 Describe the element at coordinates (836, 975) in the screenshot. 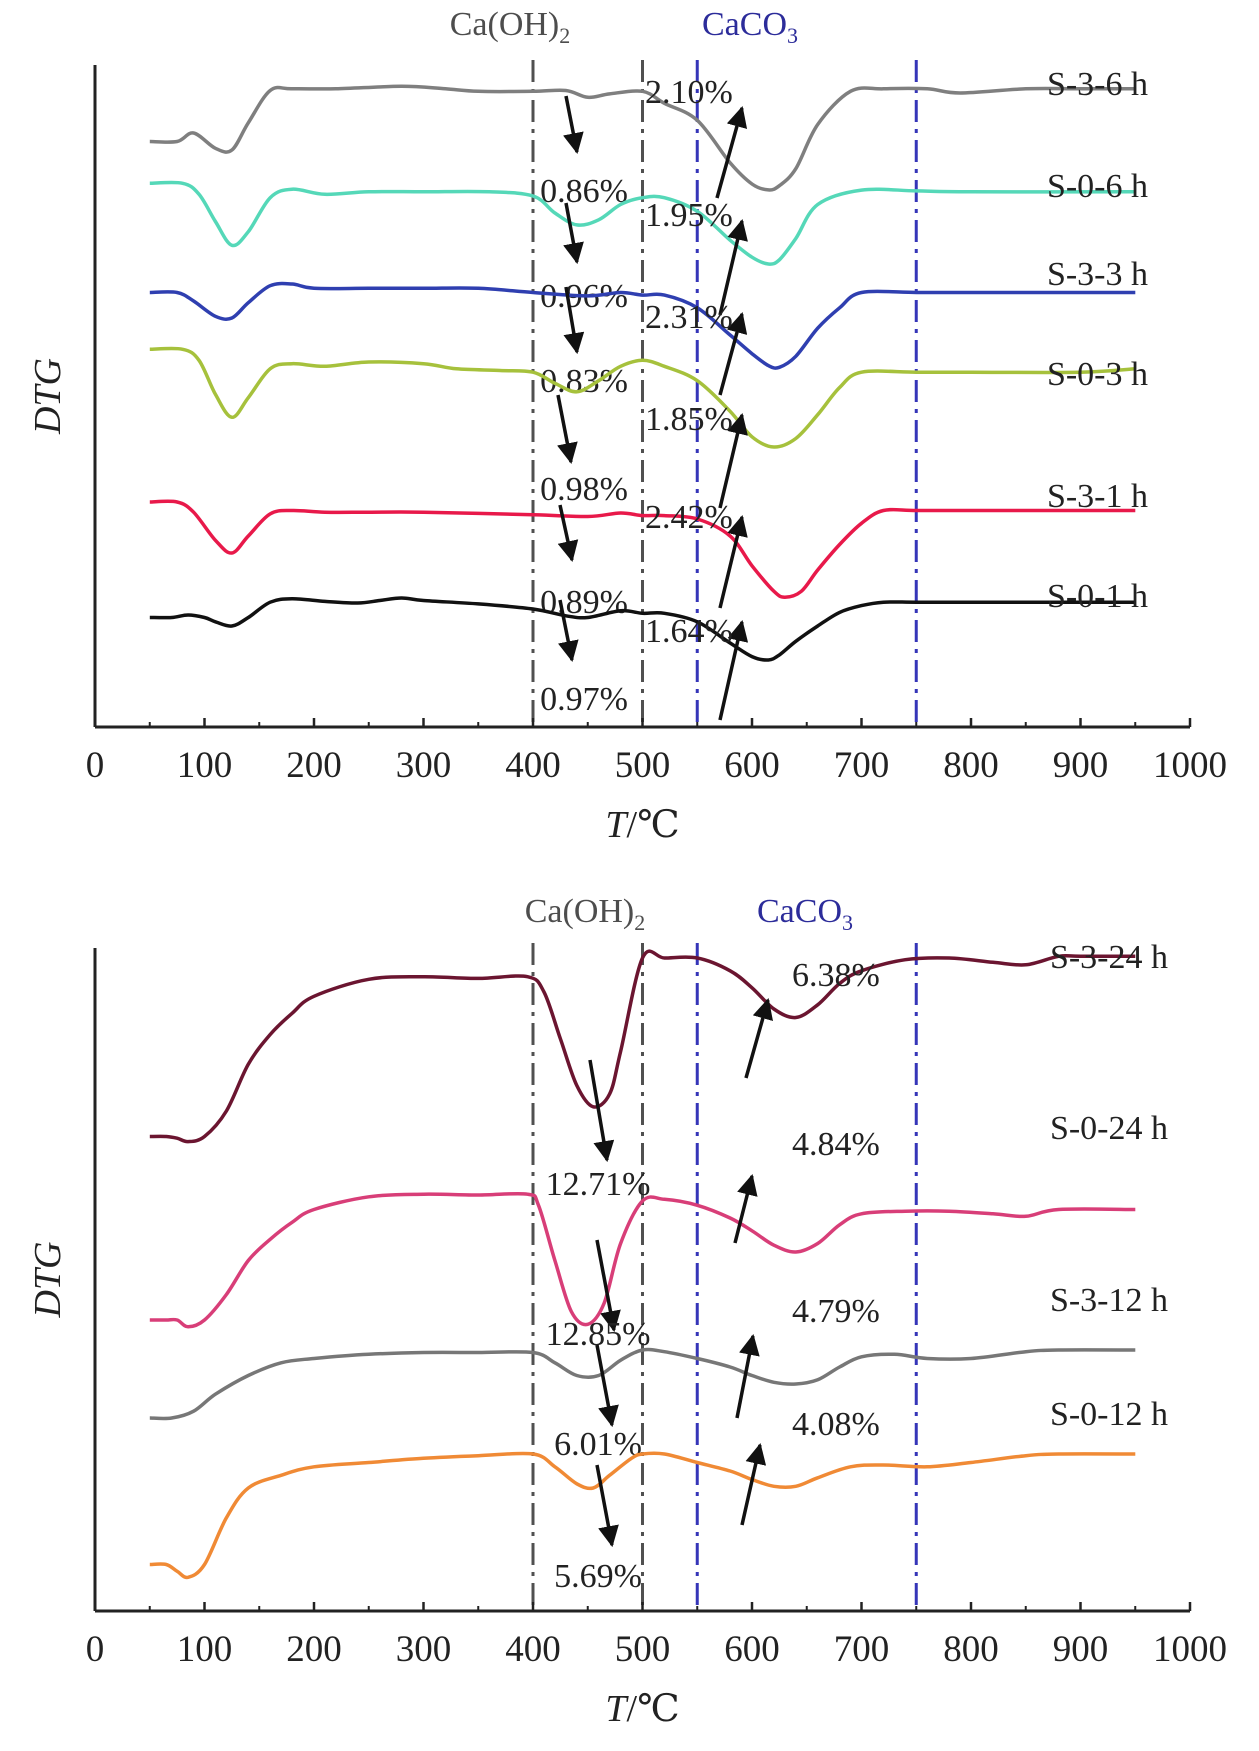

I see `caco3-mass-loss-label: 6.38%` at that location.